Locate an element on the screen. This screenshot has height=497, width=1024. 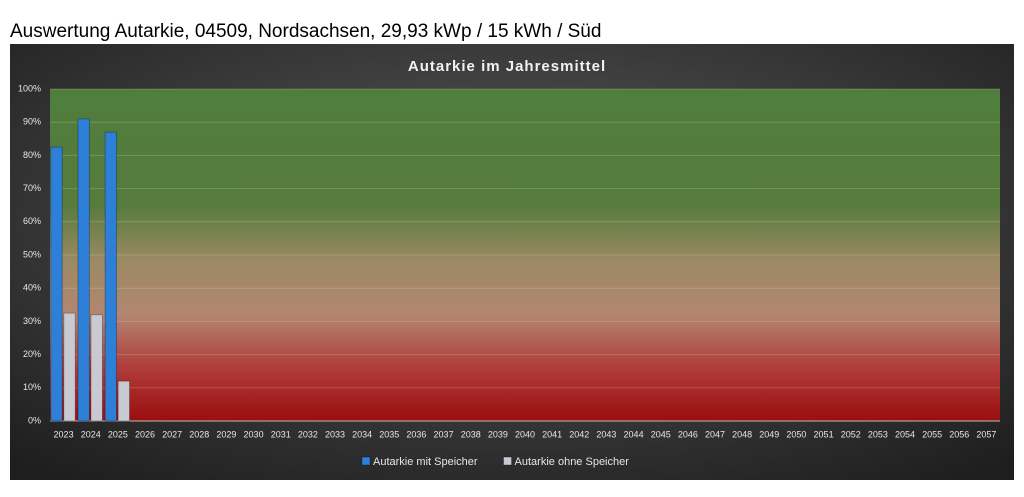
y-tick-label: 80% is located at coordinates (32, 155).